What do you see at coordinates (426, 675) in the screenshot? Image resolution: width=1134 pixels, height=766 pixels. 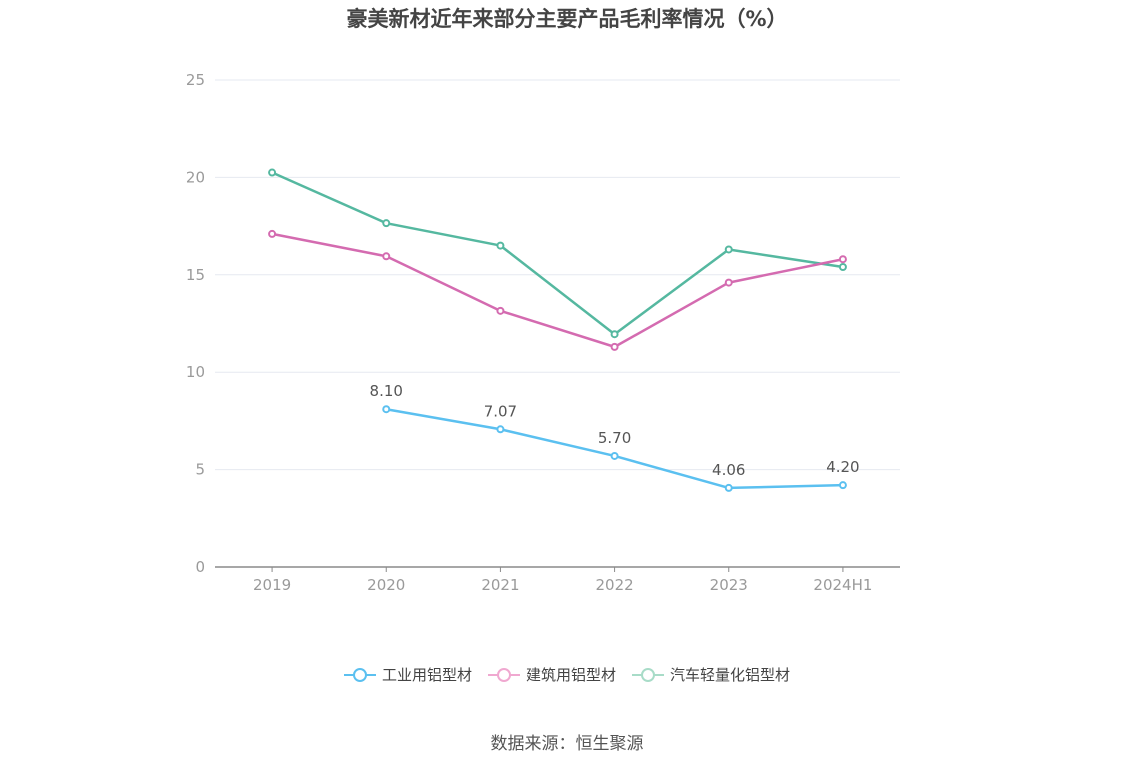 I see `legend-label-industrial: 工业用铝型材` at bounding box center [426, 675].